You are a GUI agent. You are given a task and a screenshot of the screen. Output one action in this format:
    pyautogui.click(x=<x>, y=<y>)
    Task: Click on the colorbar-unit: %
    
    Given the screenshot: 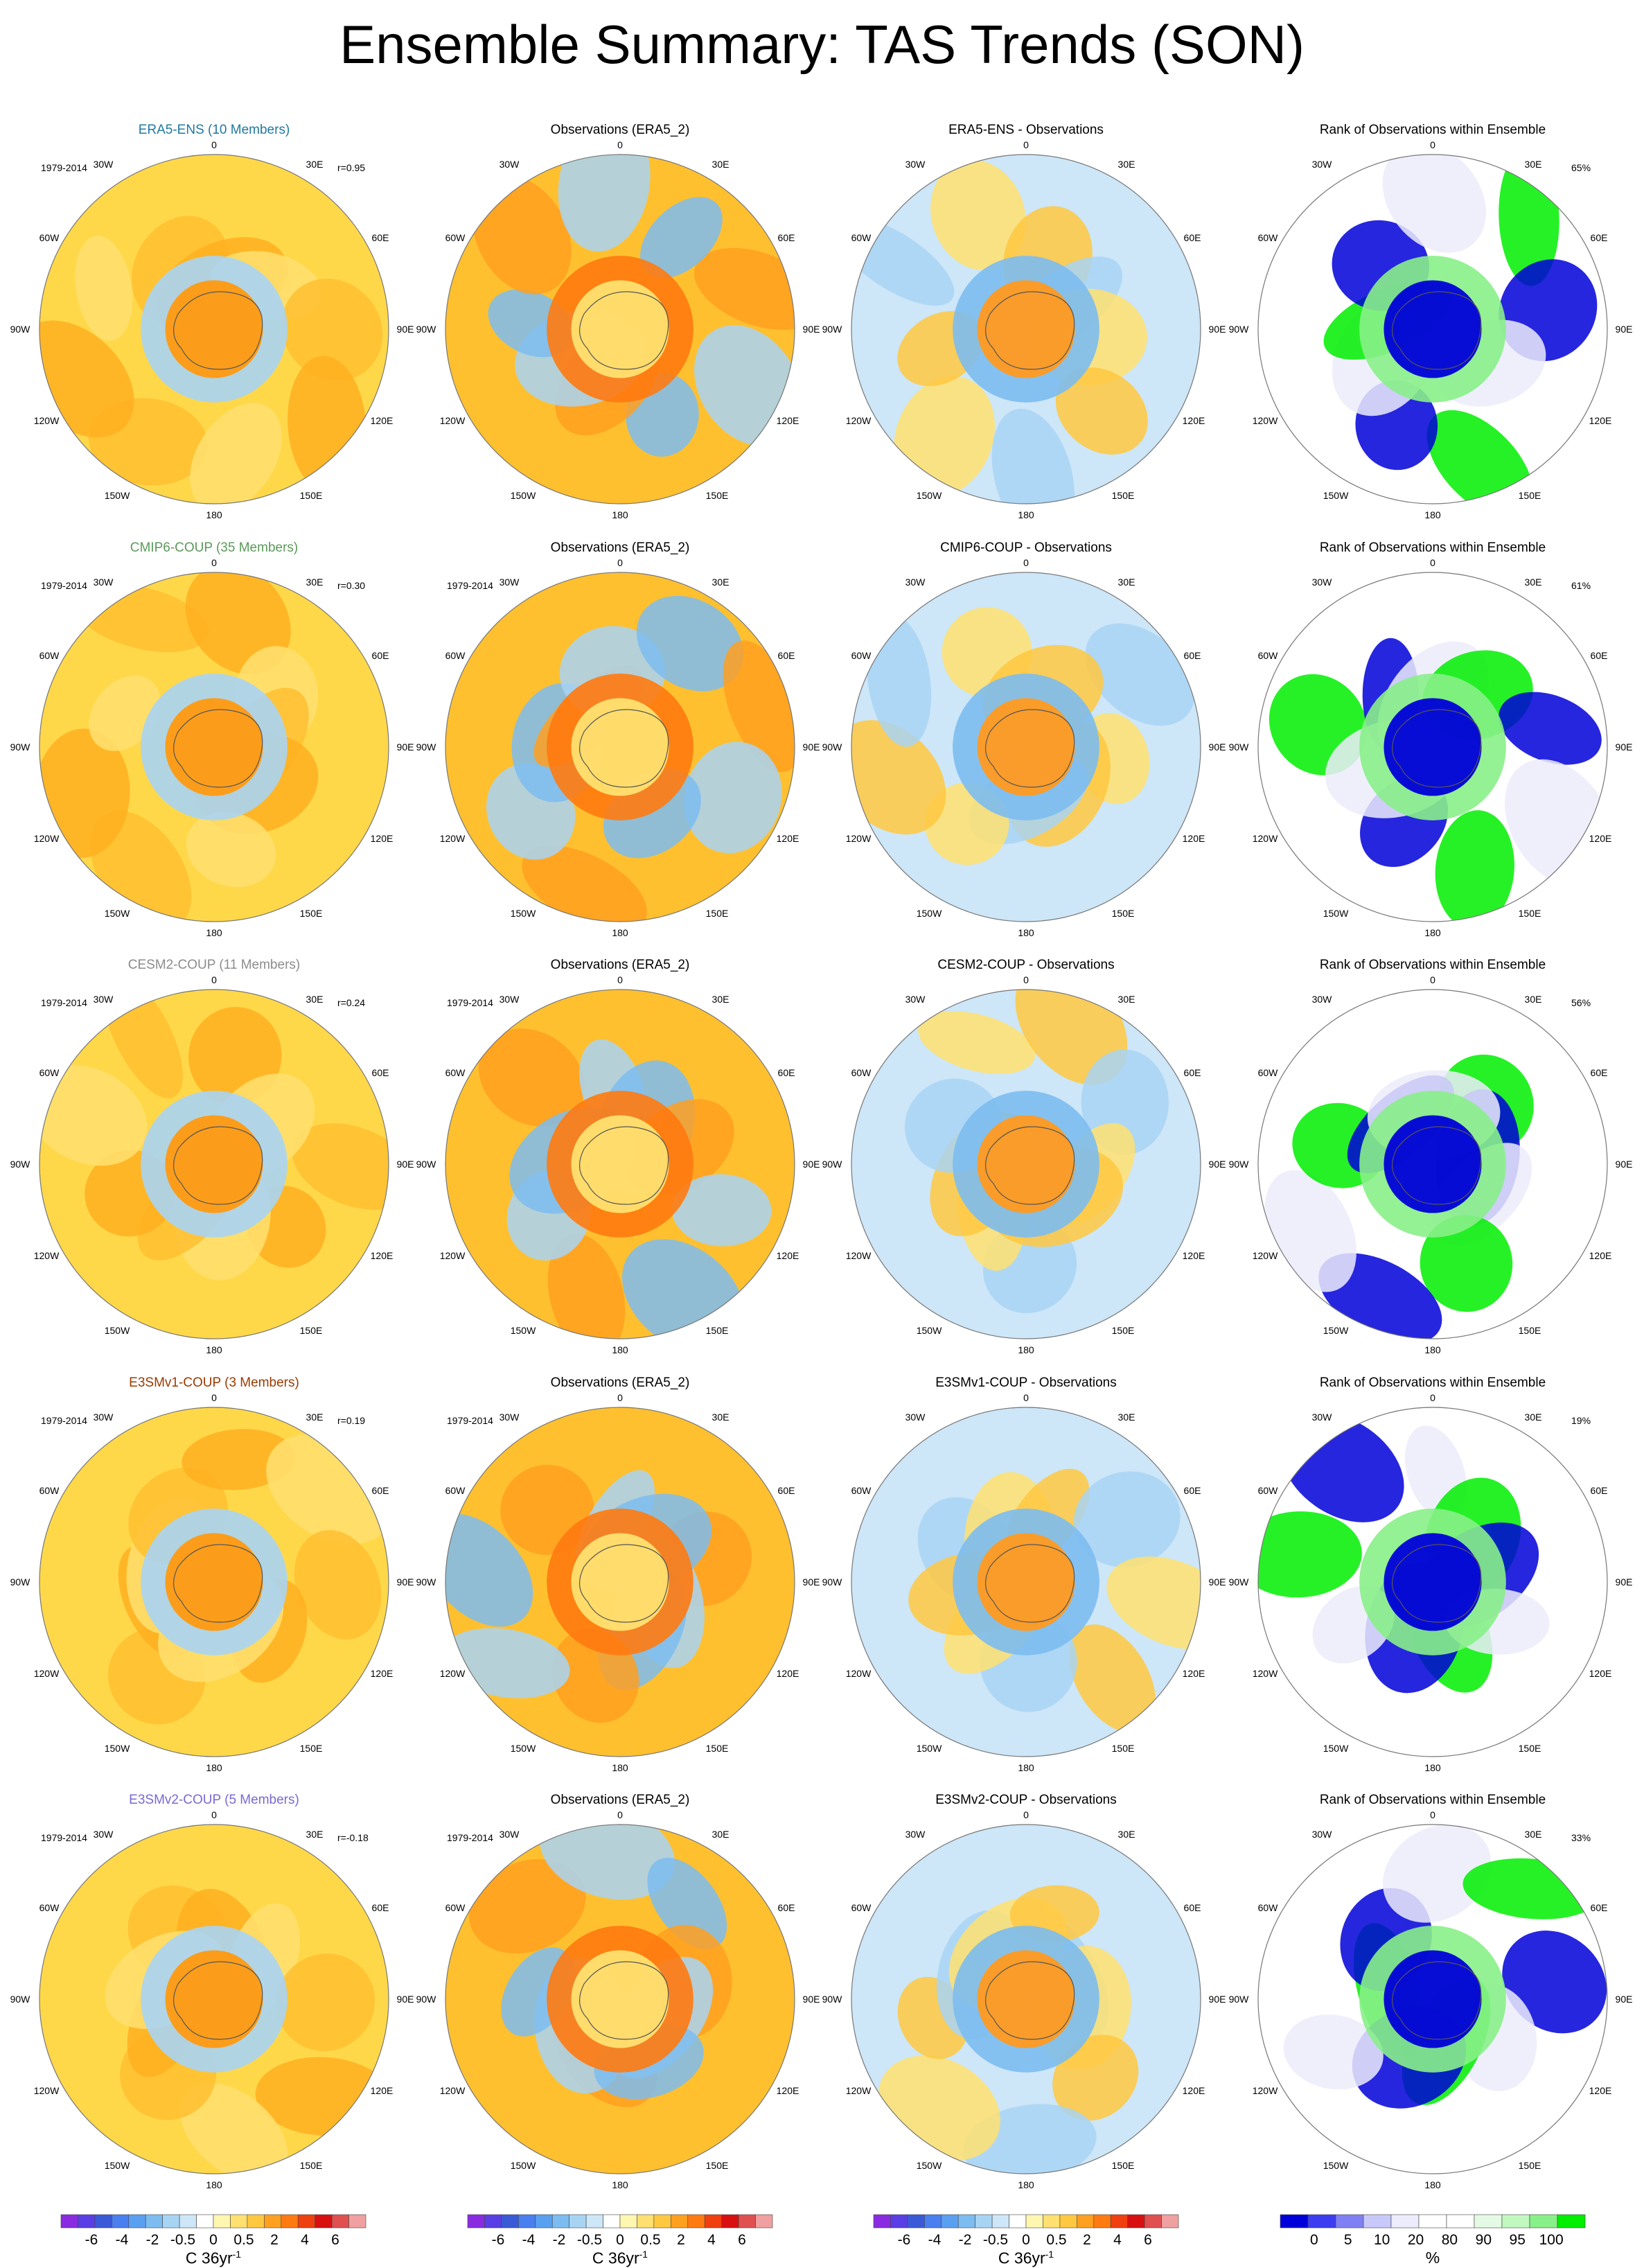 What is the action you would take?
    pyautogui.click(x=1432, y=2258)
    